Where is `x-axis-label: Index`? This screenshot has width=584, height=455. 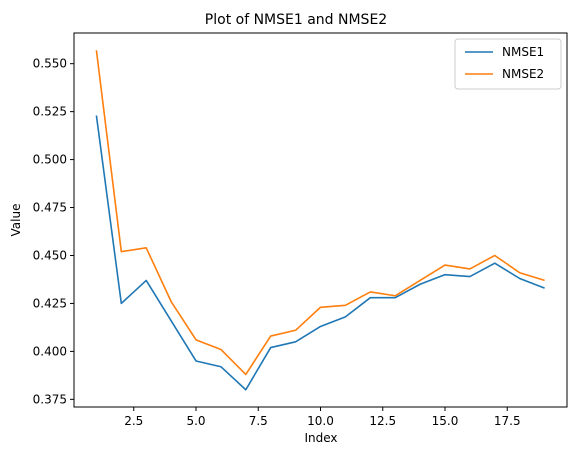 x-axis-label: Index is located at coordinates (320, 438).